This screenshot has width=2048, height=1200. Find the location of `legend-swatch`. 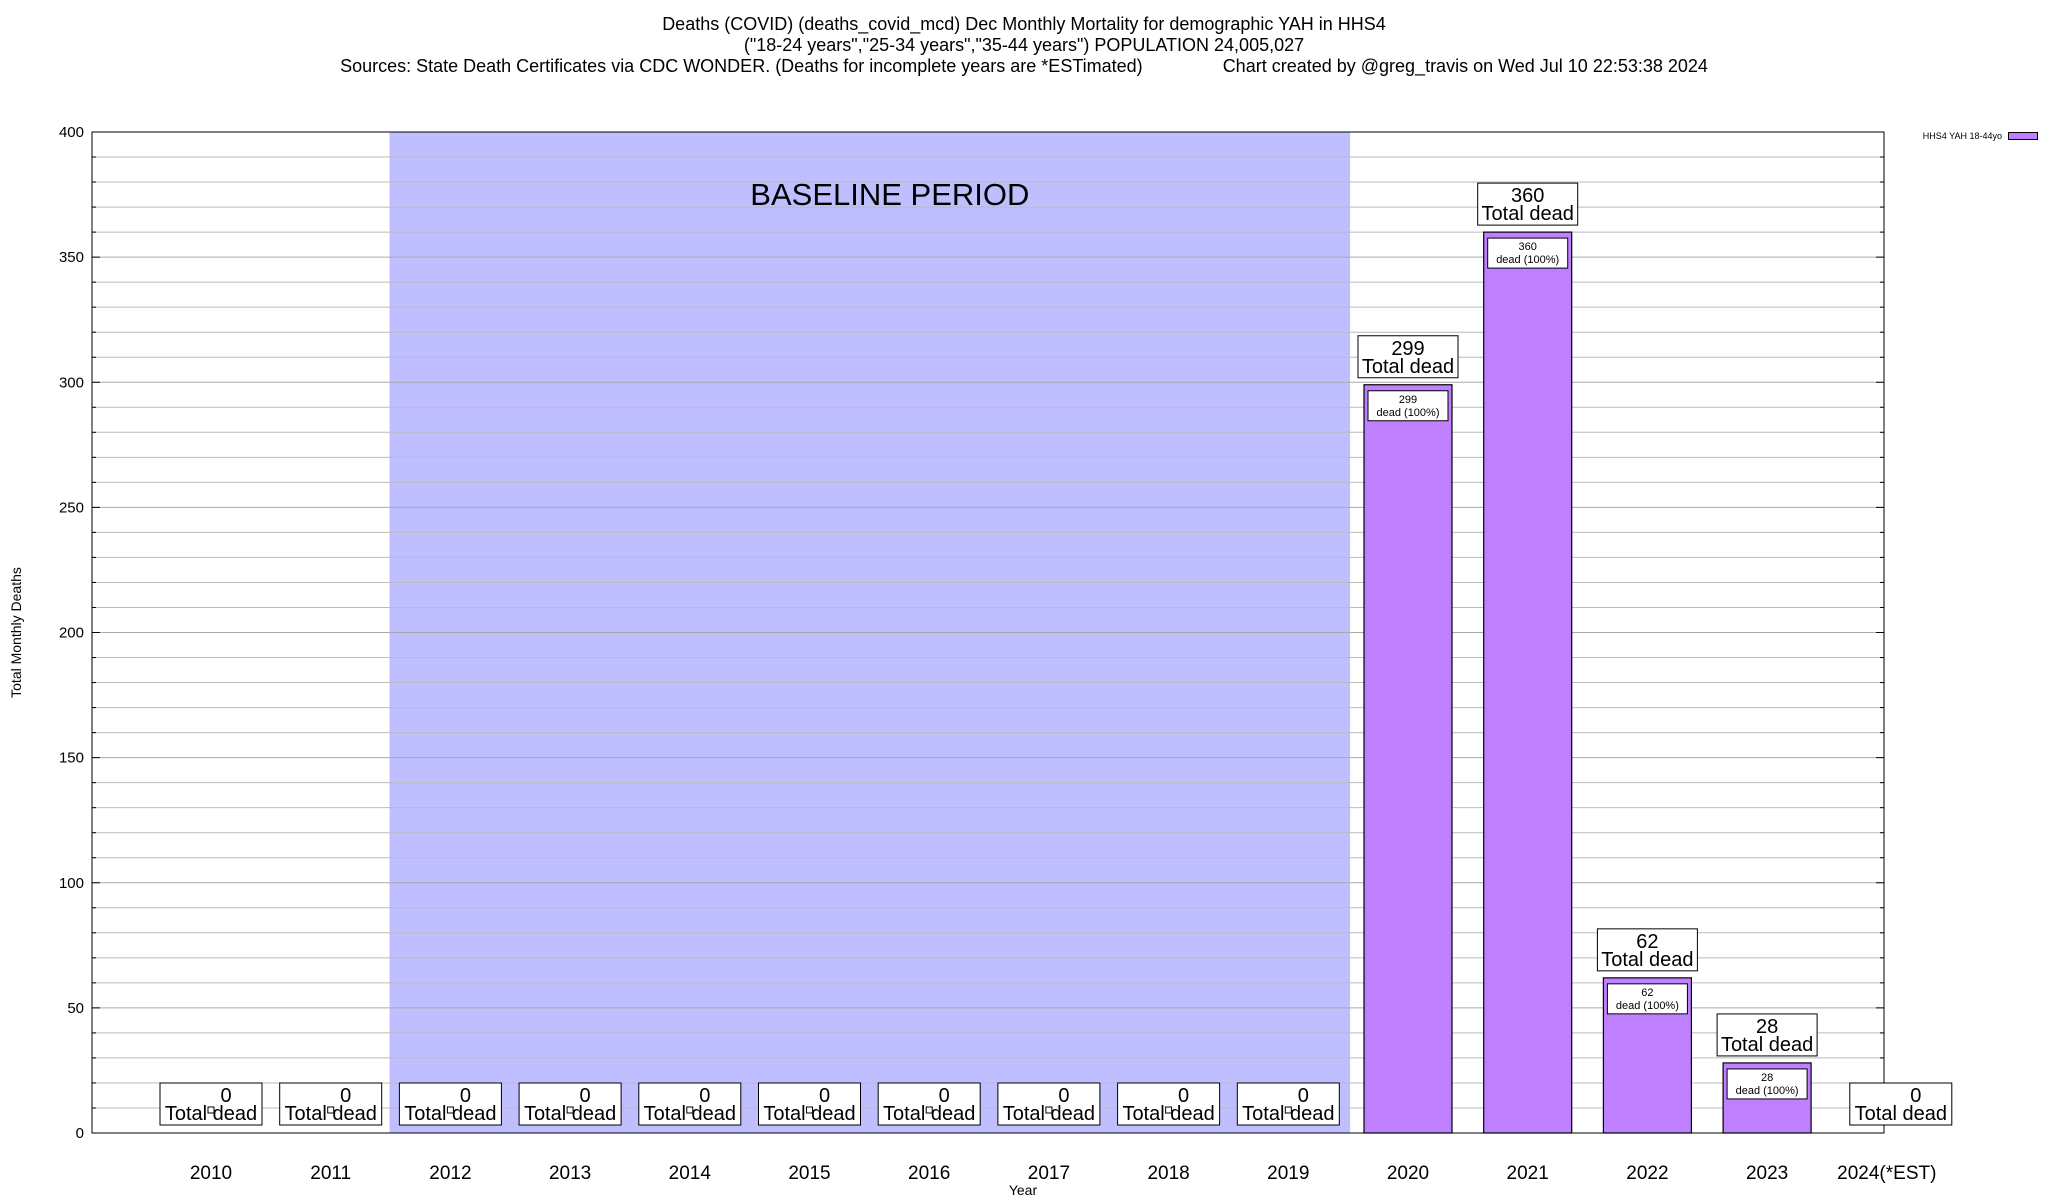

legend-swatch is located at coordinates (2023, 136).